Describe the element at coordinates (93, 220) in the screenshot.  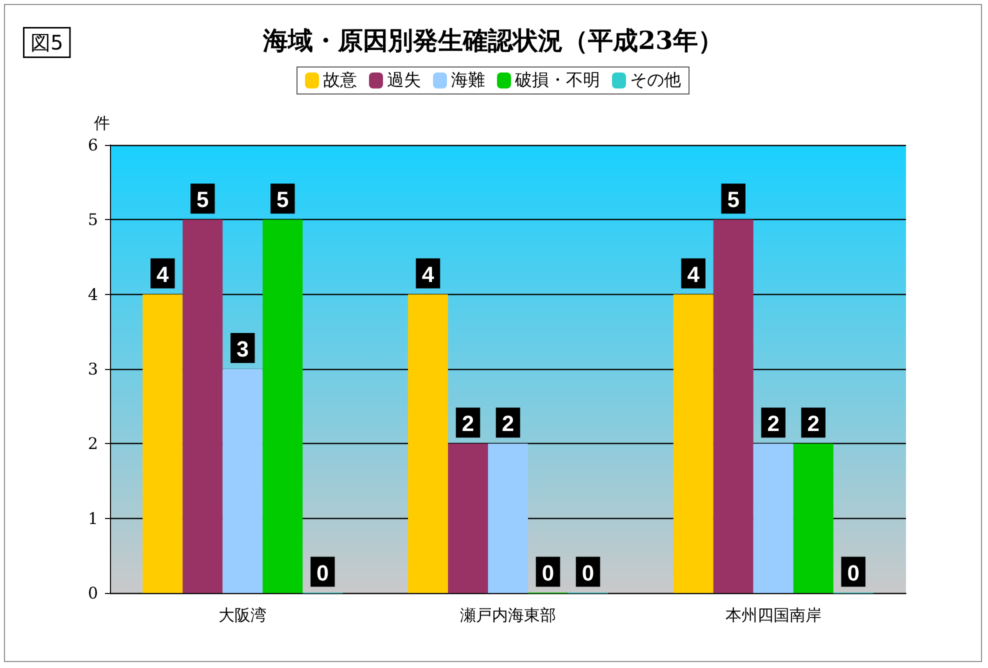
I see `y-tick-label: 5` at that location.